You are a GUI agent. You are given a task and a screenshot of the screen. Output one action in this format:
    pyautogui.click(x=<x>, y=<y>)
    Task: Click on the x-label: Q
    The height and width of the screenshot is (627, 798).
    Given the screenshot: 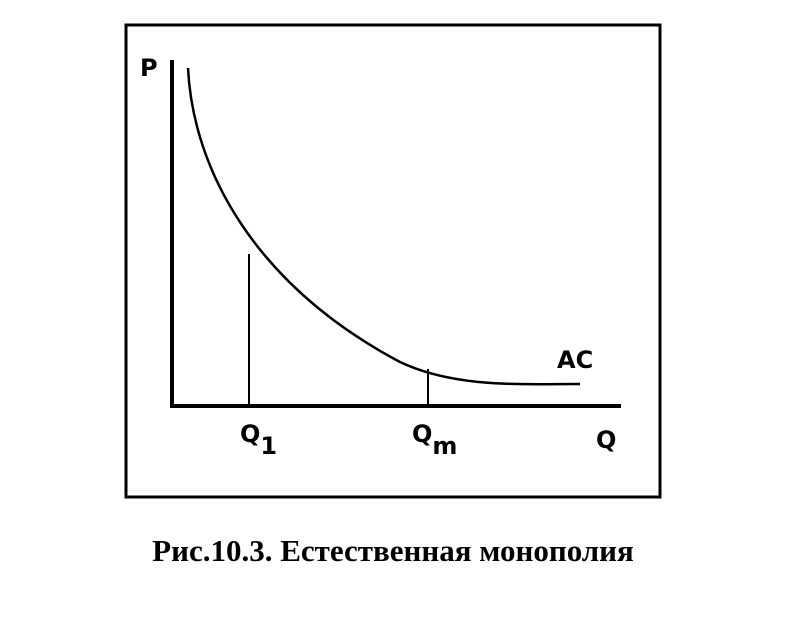 What is the action you would take?
    pyautogui.click(x=606, y=440)
    